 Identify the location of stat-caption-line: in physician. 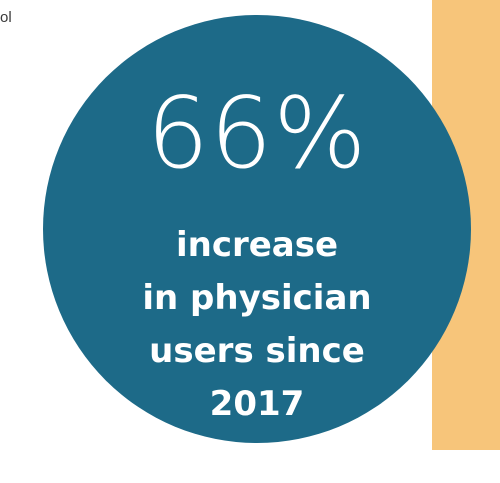
(257, 298).